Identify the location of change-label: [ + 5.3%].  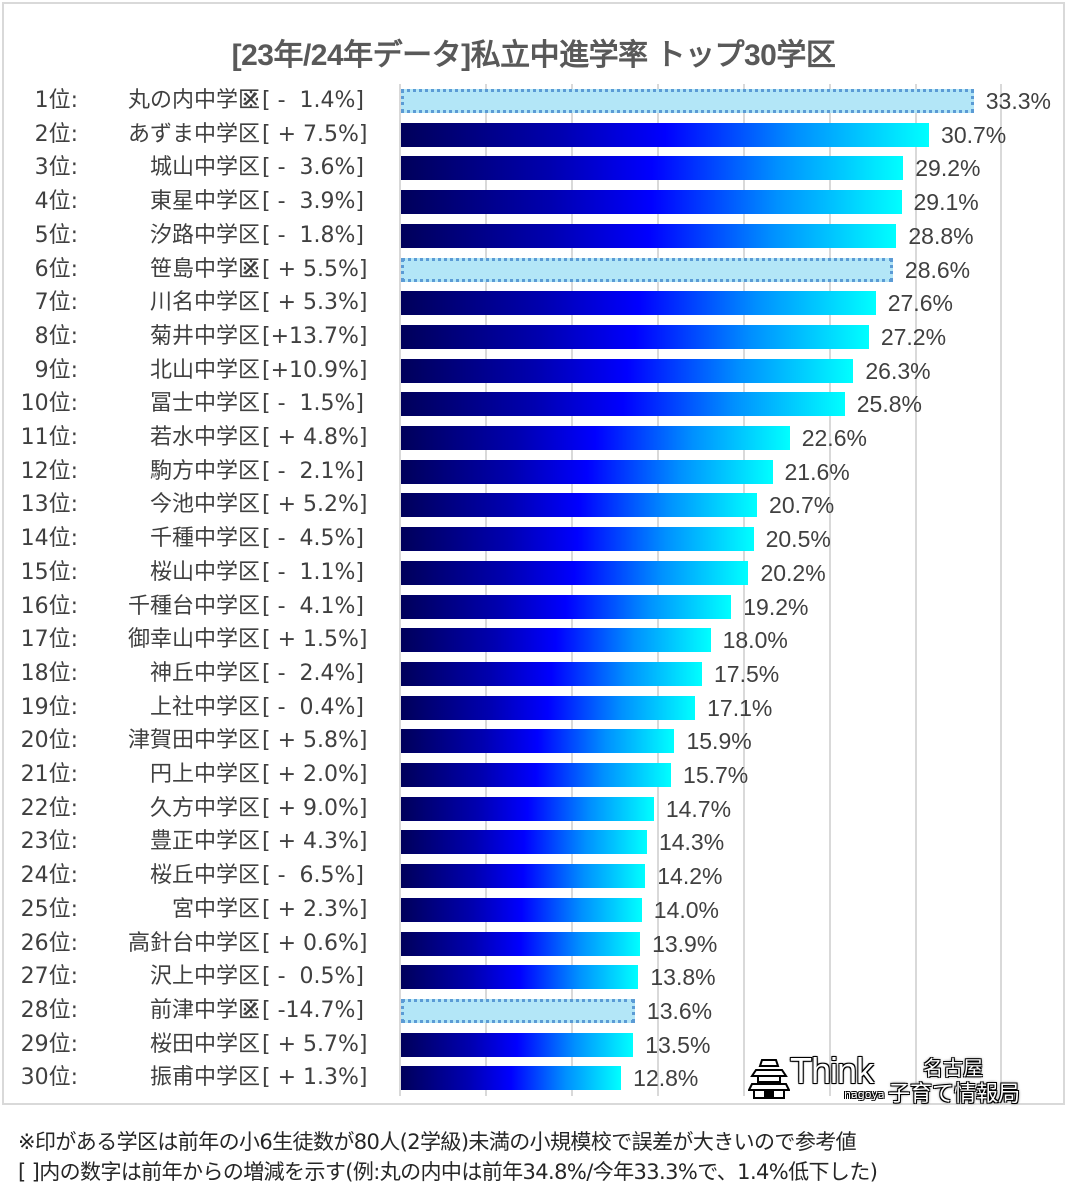
(315, 303).